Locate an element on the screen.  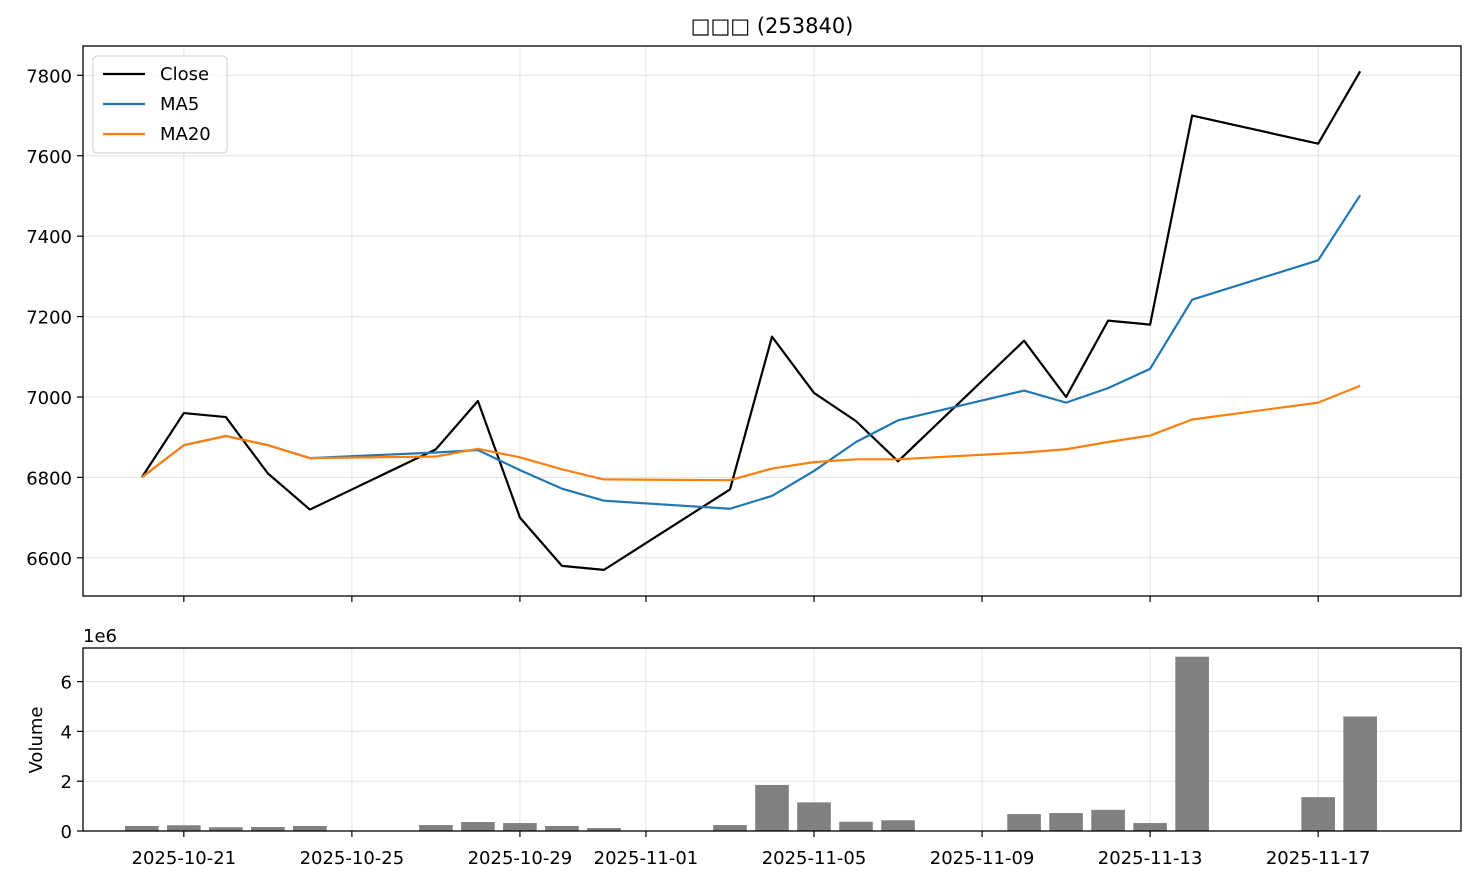
price-y-tick-label: 7600 is located at coordinates (49, 157).